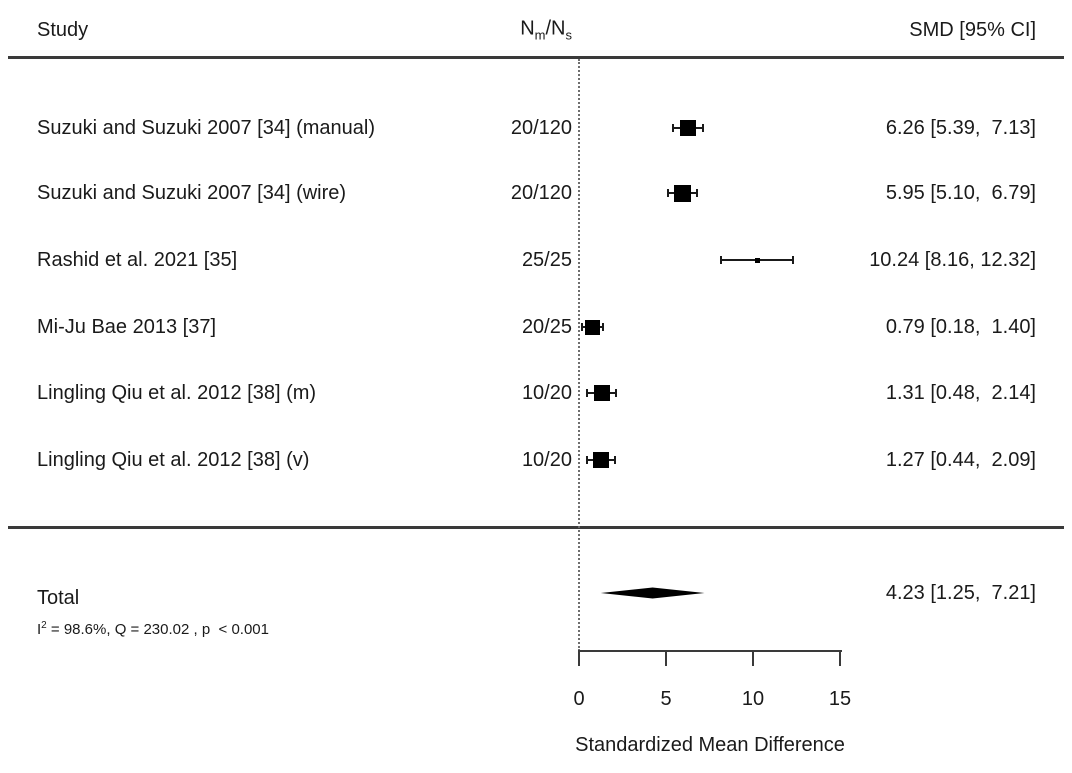 The height and width of the screenshot is (773, 1072). What do you see at coordinates (710, 745) in the screenshot?
I see `x-axis-label: Standardized Mean Difference` at bounding box center [710, 745].